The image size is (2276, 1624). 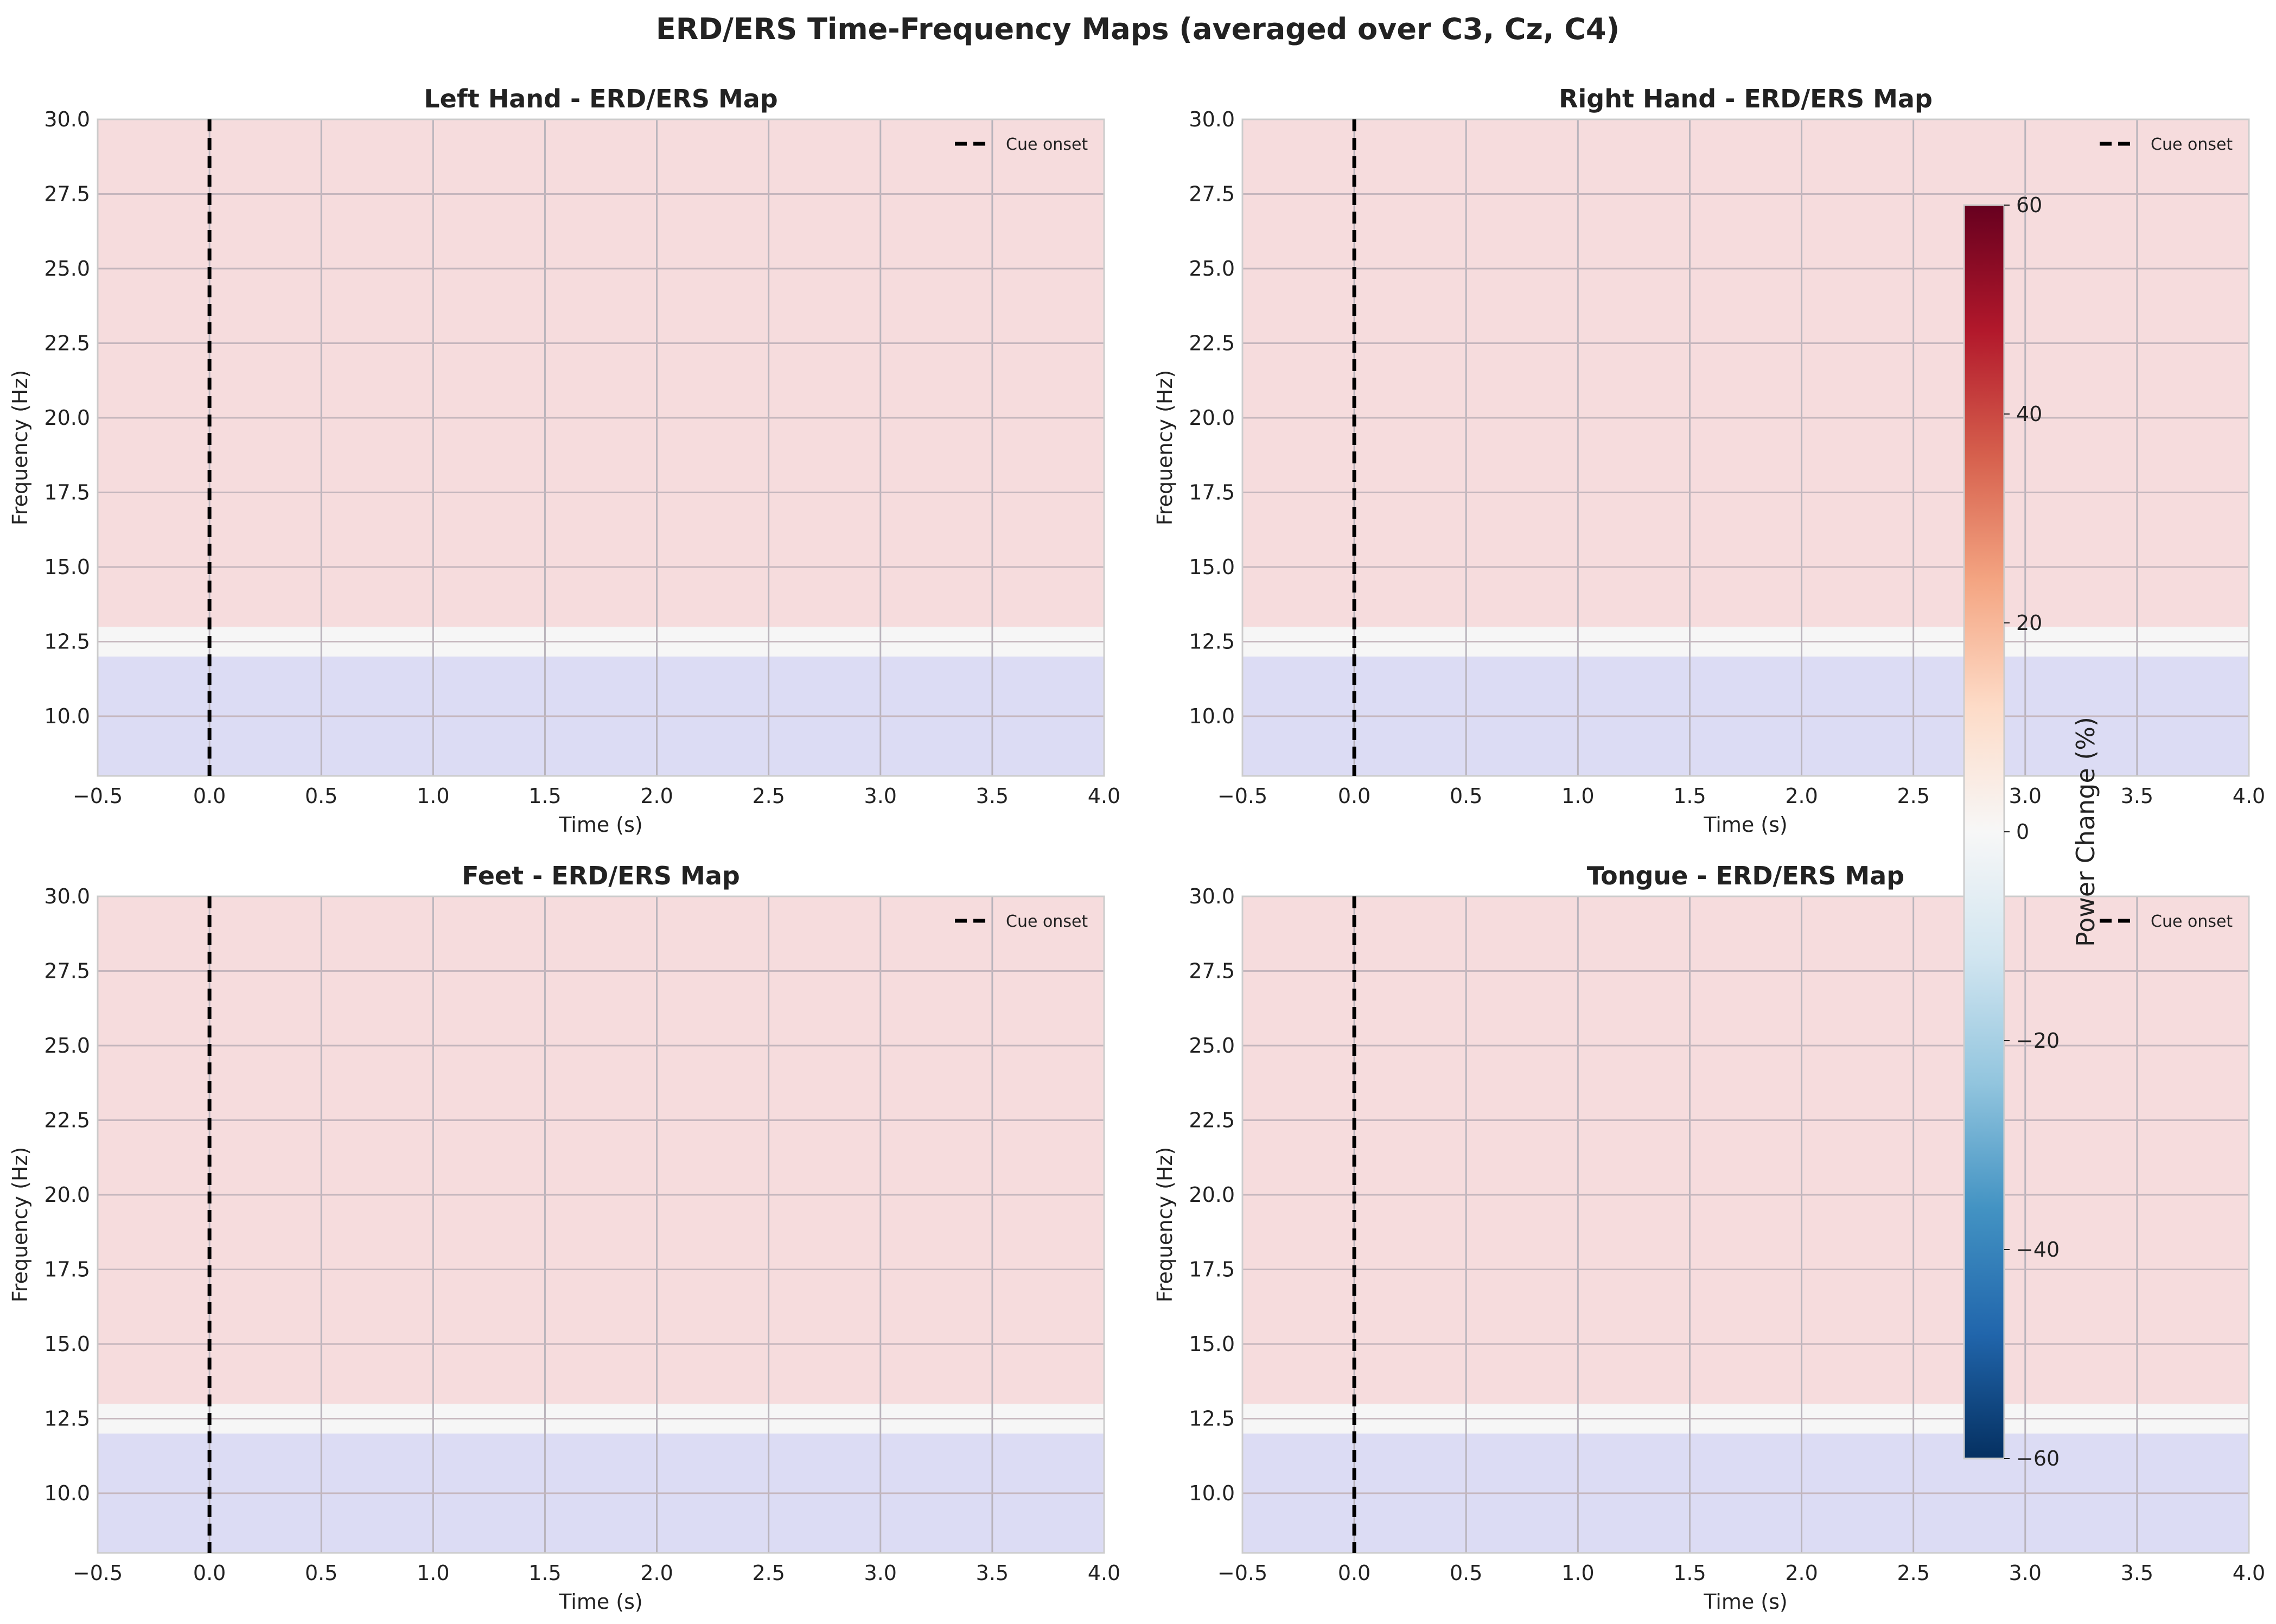 I want to click on panel-2-x-tick-label-3: 0.5, so click(x=1466, y=796).